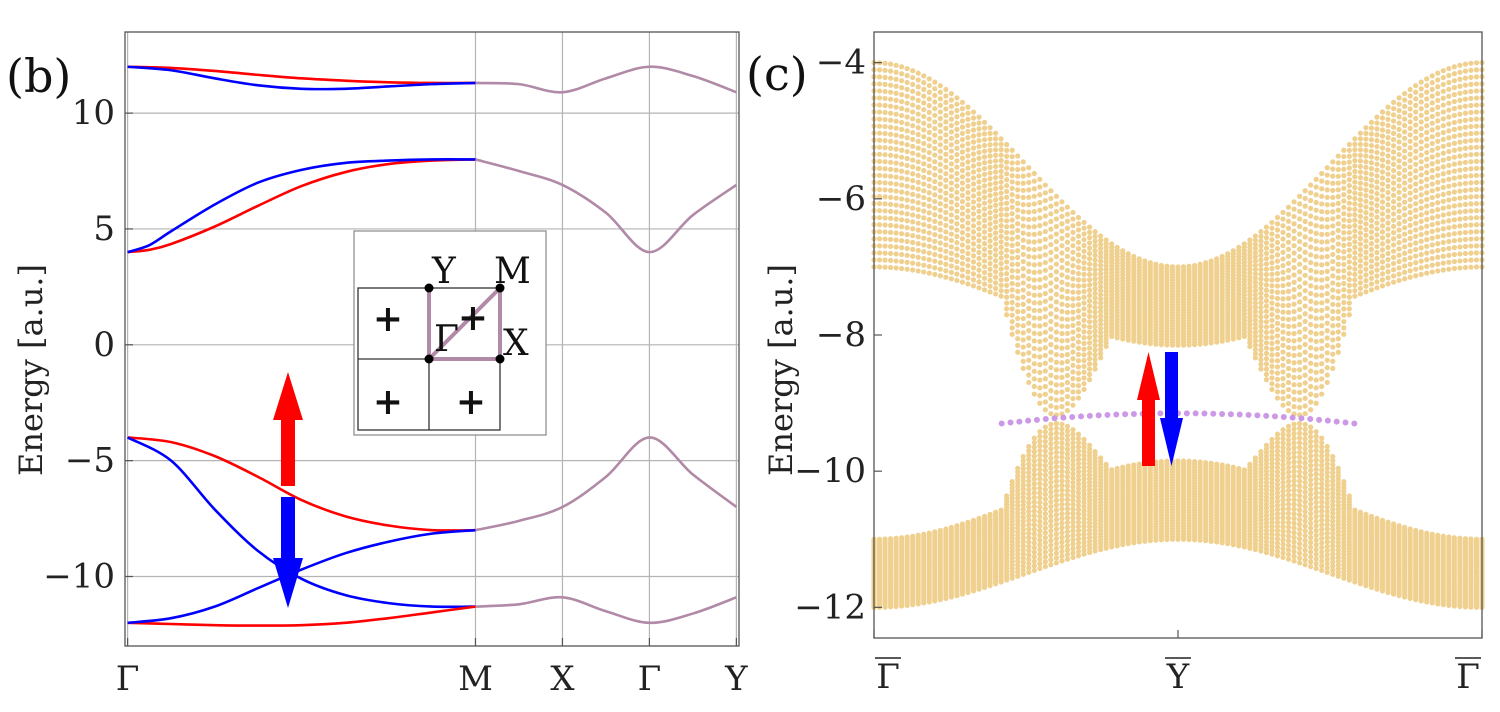 The width and height of the screenshot is (1500, 712). I want to click on series-band2-deg, so click(606, 206).